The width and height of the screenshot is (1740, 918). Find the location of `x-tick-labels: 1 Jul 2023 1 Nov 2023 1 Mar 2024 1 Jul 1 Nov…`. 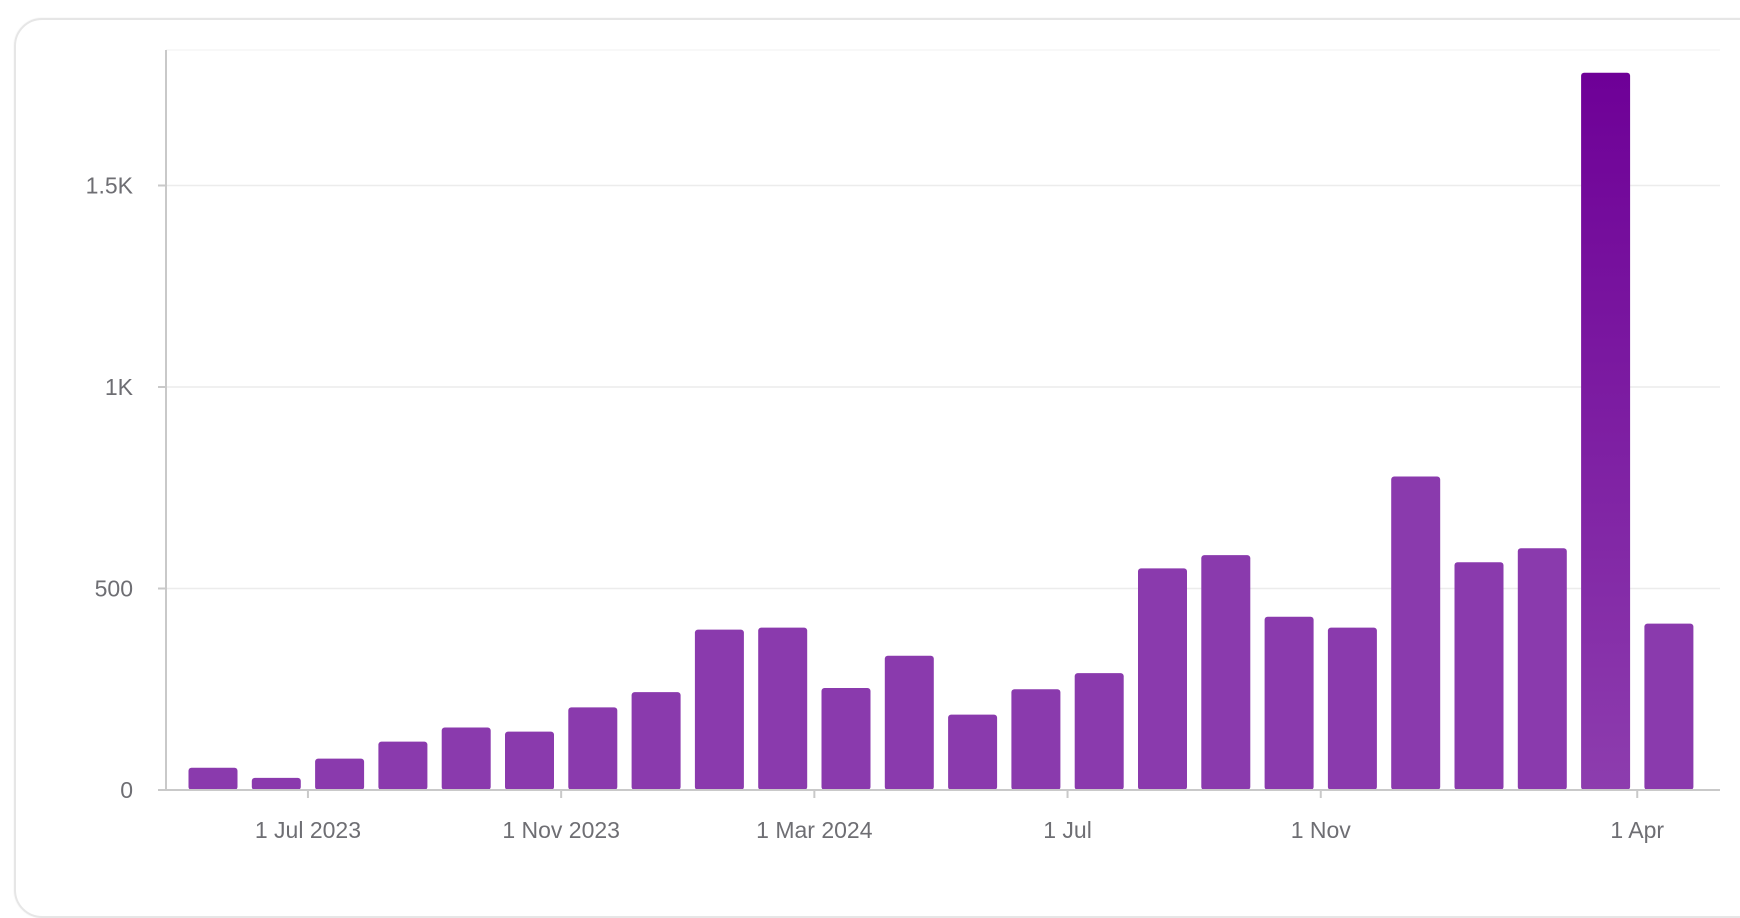

x-tick-labels: 1 Jul 2023 1 Nov 2023 1 Mar 2024 1 Jul 1 Nov… is located at coordinates (959, 816).